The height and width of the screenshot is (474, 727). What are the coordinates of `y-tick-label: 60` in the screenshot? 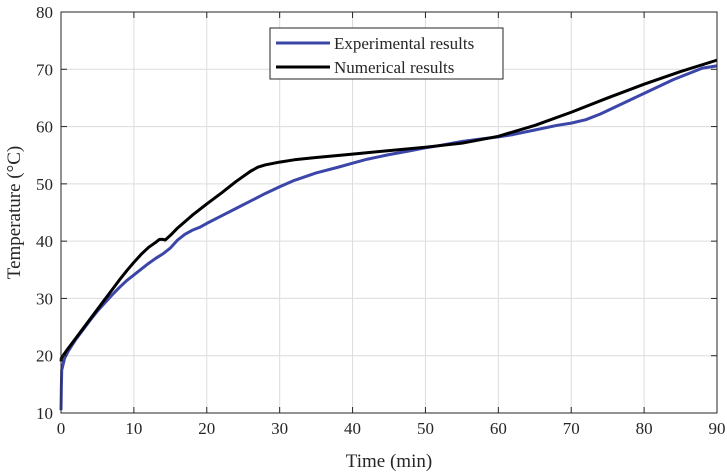 It's located at (44, 127).